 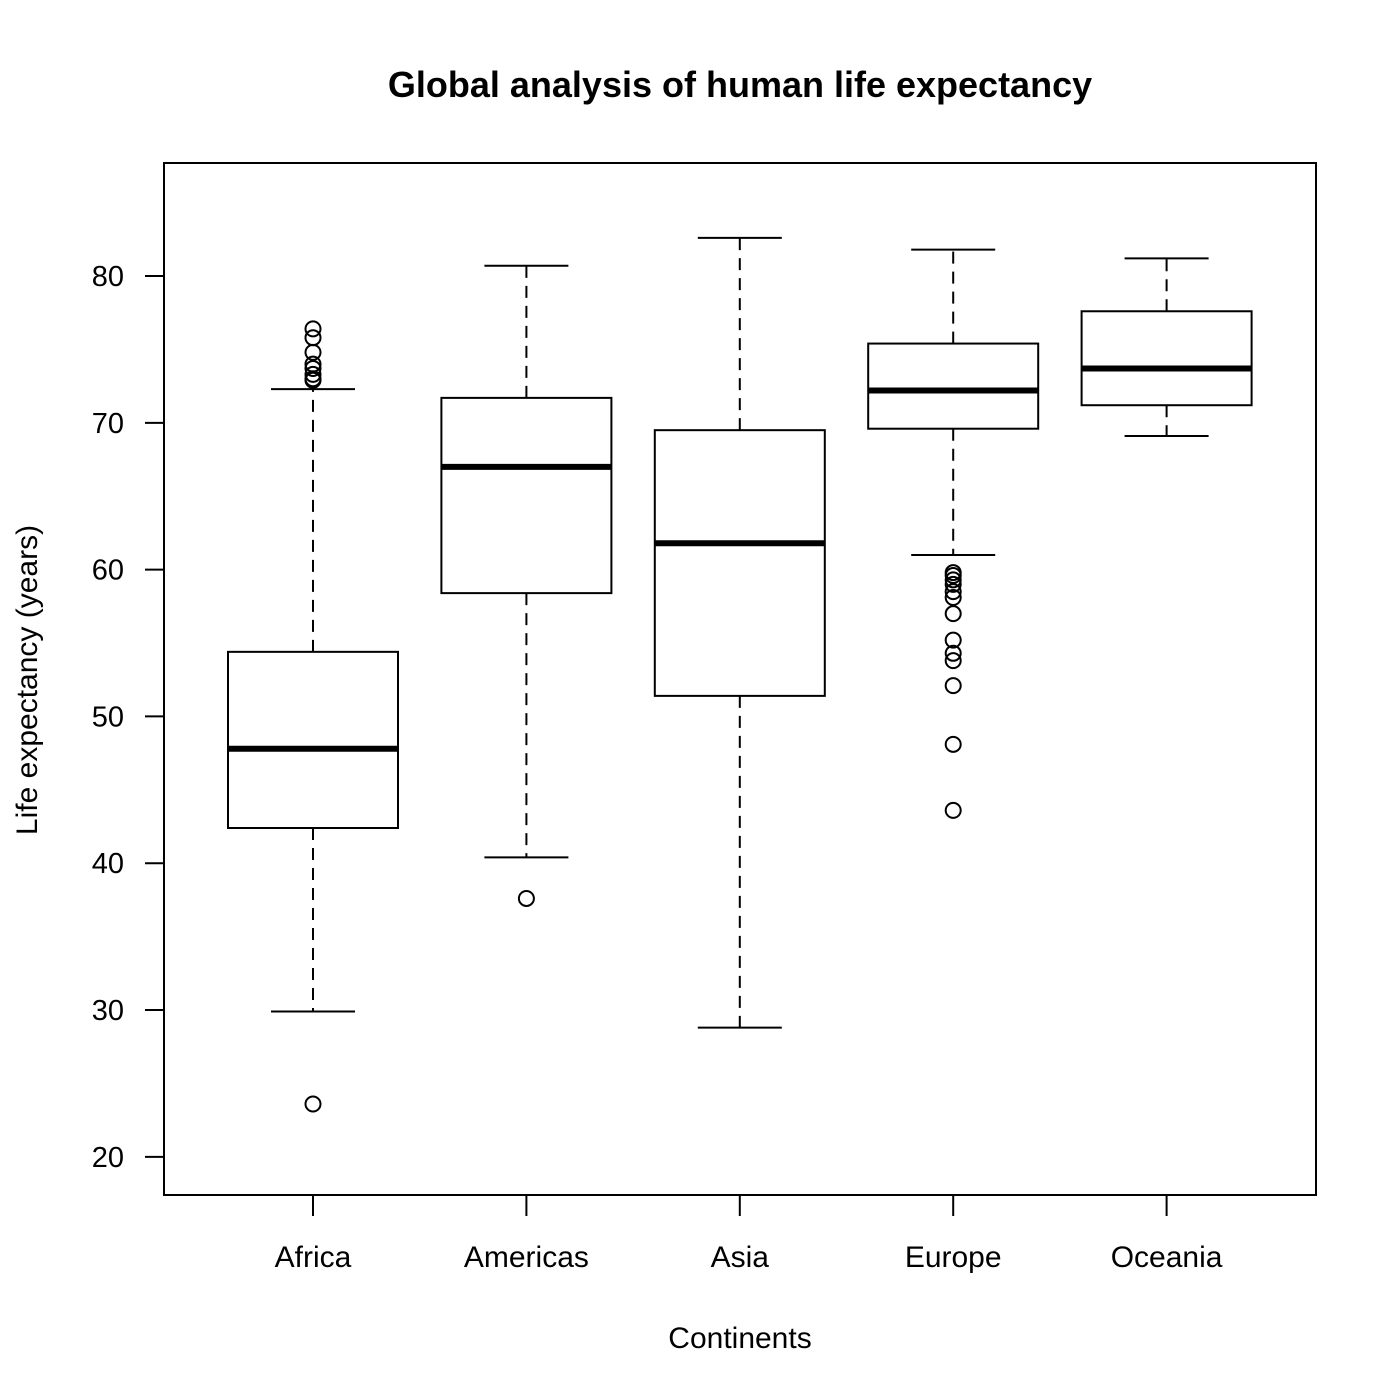 What do you see at coordinates (740, 1257) in the screenshot?
I see `x-tick-label: Asia` at bounding box center [740, 1257].